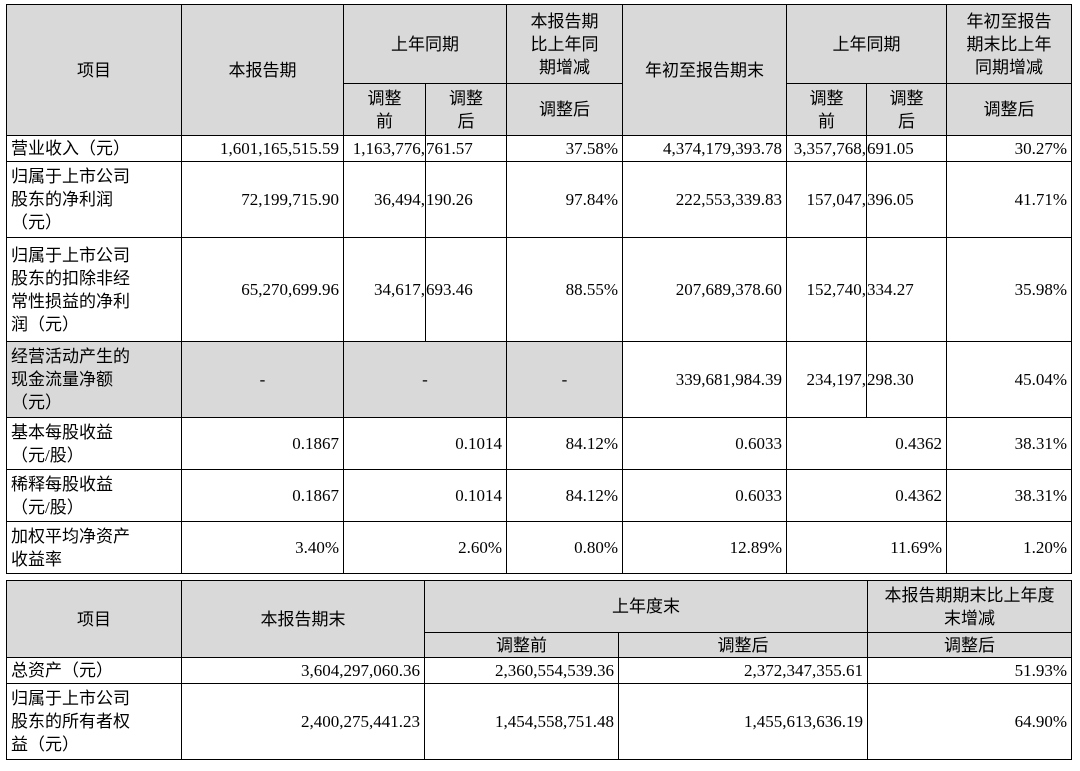  Describe the element at coordinates (94, 495) in the screenshot. I see `row-label: 稀释每股收益 （元/股）` at that location.